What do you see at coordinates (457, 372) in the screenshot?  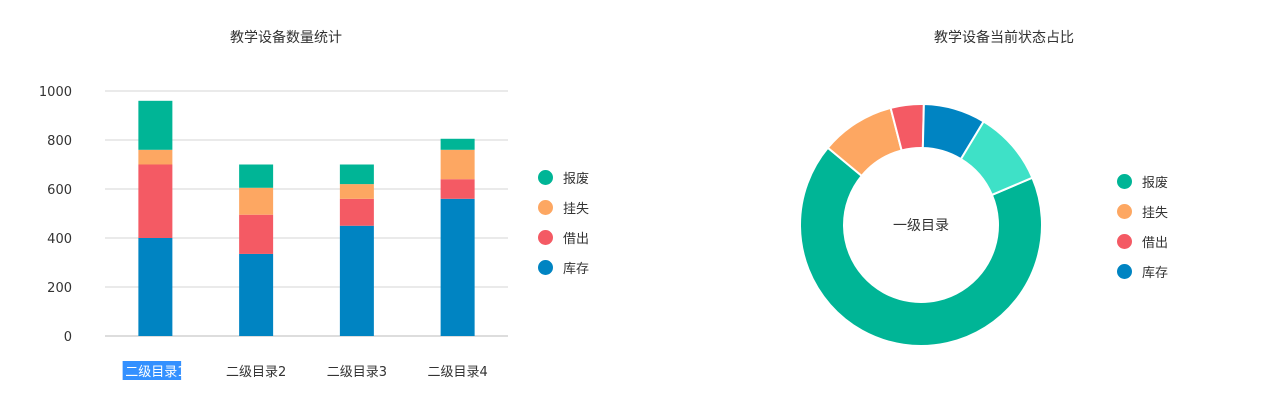 I see `x-tick-label: 二级目录4` at bounding box center [457, 372].